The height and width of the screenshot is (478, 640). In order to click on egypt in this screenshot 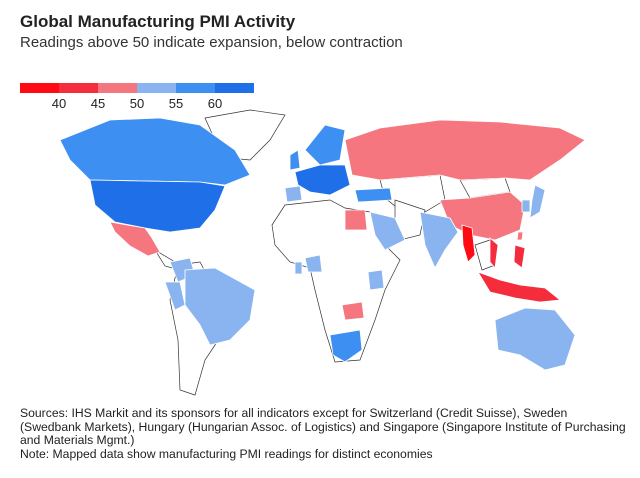, I will do `click(356, 220)`.